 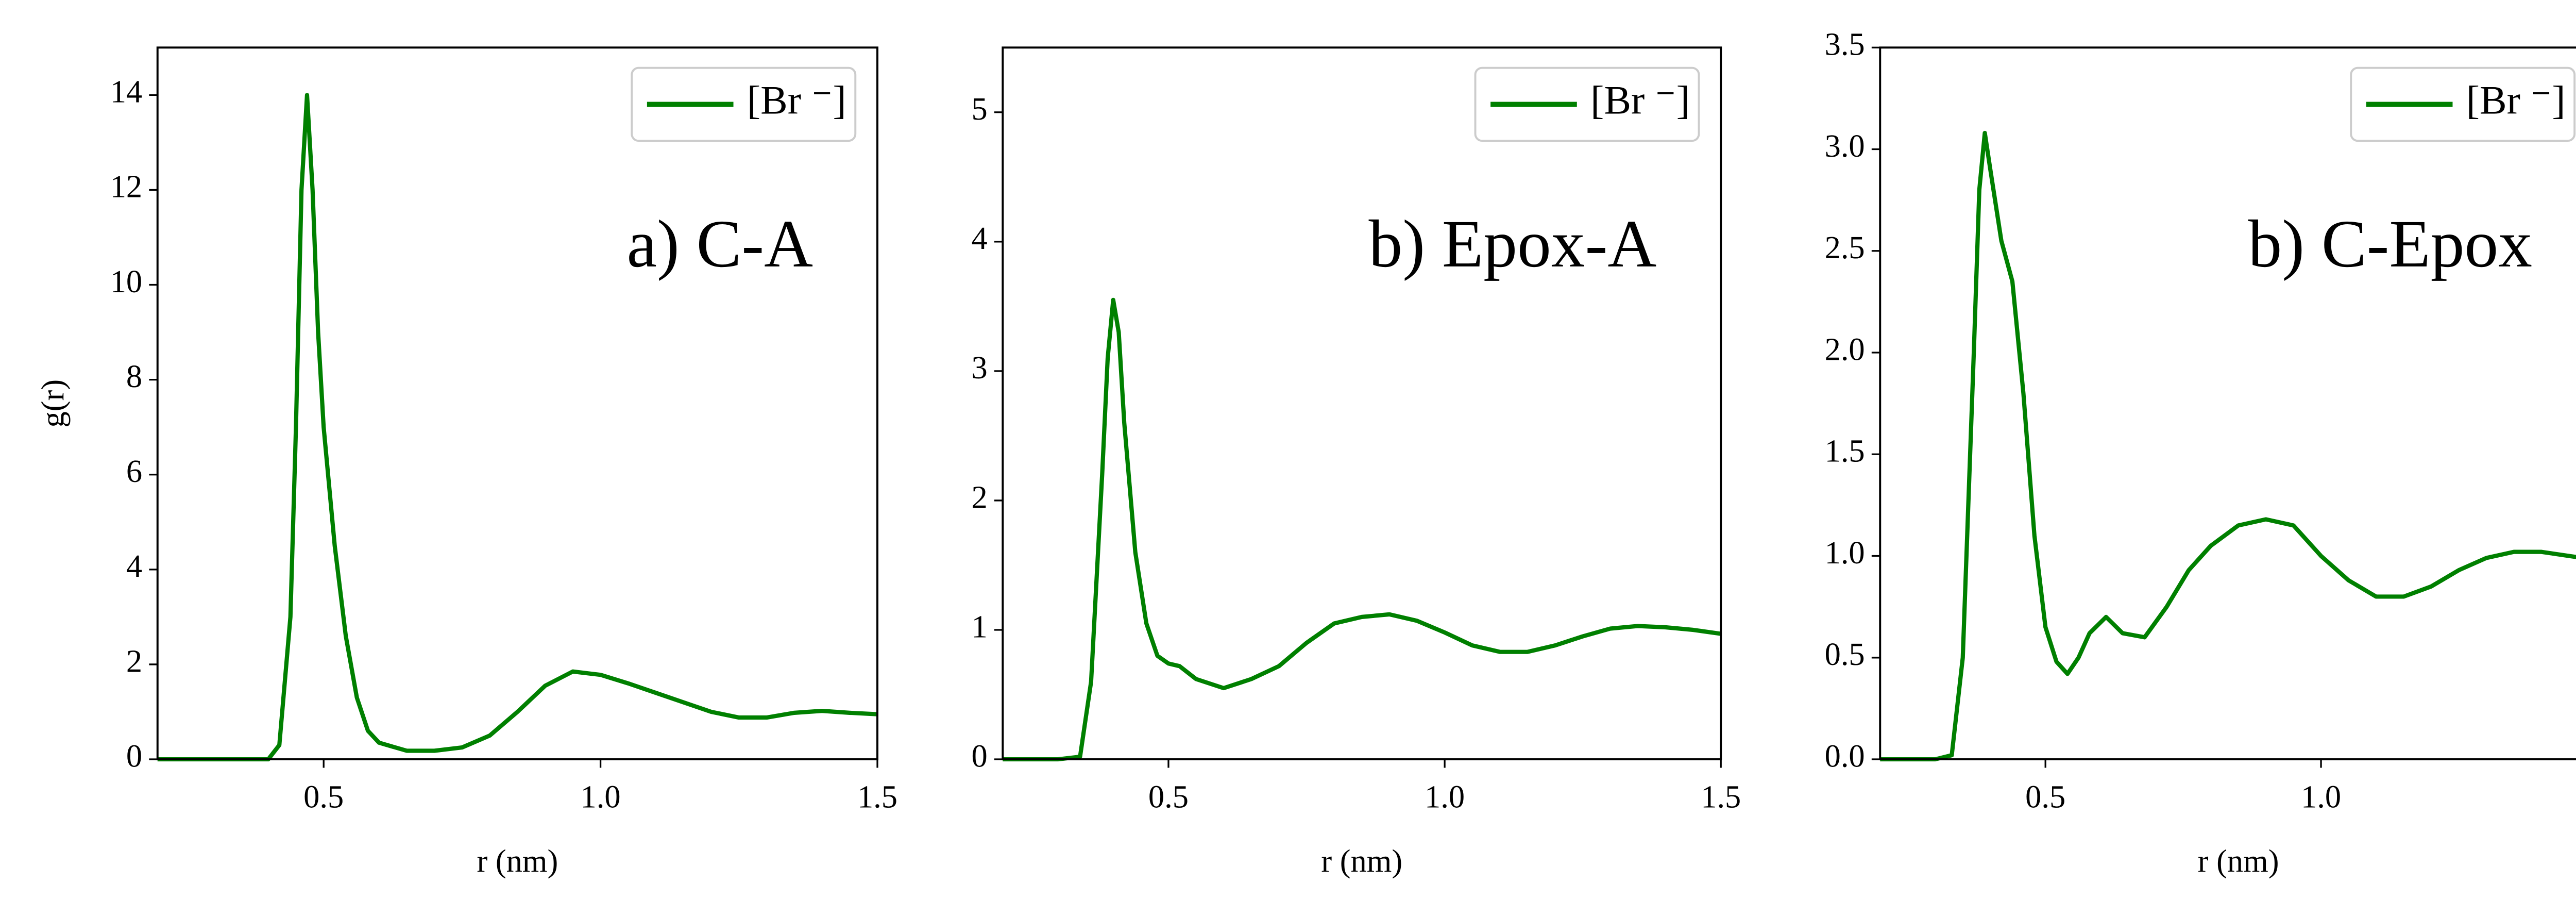 I want to click on y-axis-label: g(r), so click(x=53, y=403).